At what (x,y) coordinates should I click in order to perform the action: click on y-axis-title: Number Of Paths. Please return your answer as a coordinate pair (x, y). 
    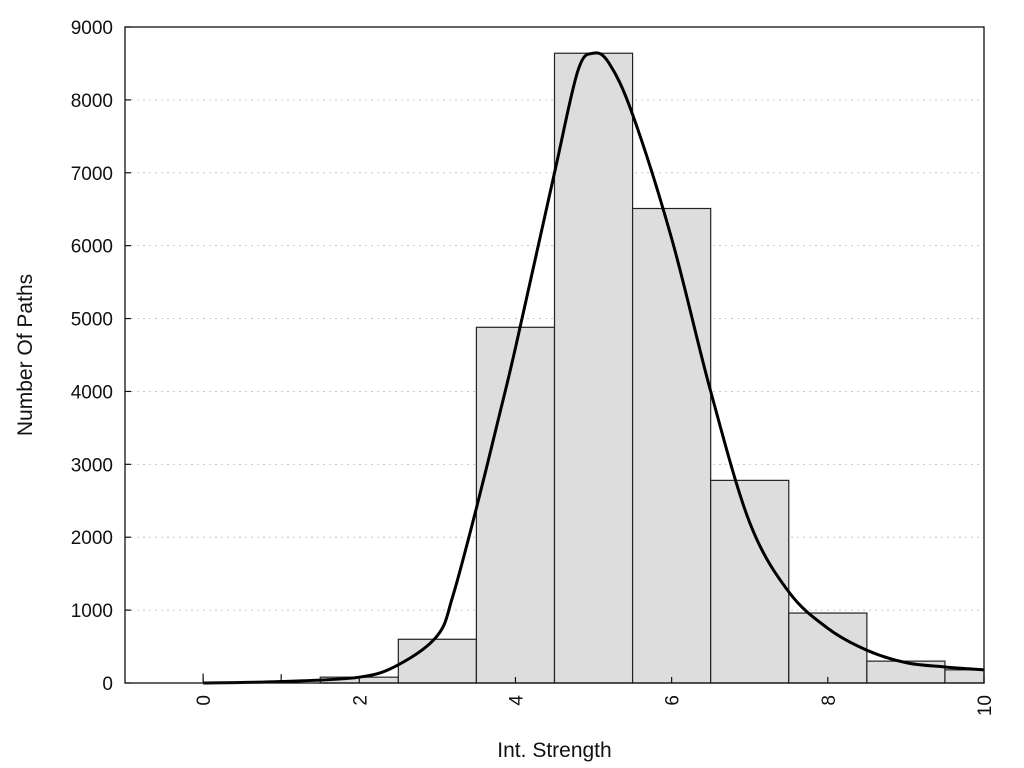
    Looking at the image, I should click on (25, 355).